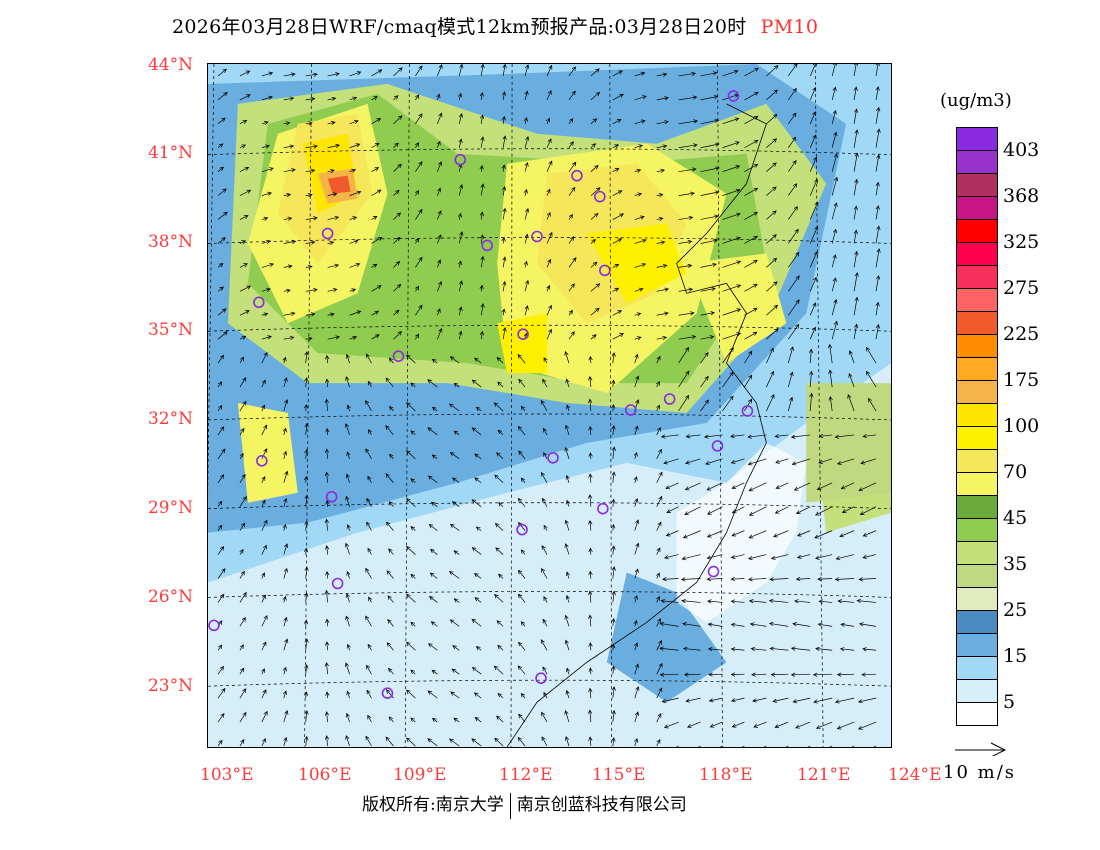 Image resolution: width=1100 pixels, height=850 pixels. What do you see at coordinates (526, 775) in the screenshot?
I see `lon-label: 112°E` at bounding box center [526, 775].